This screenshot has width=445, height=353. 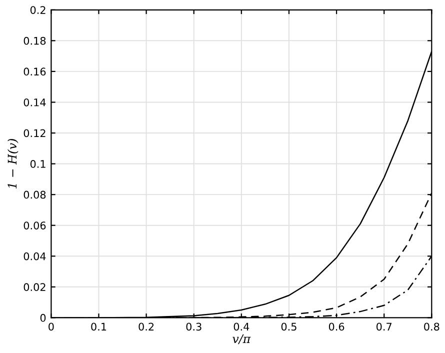 What do you see at coordinates (242, 326) in the screenshot?
I see `x-tick-label: 0.4` at bounding box center [242, 326].